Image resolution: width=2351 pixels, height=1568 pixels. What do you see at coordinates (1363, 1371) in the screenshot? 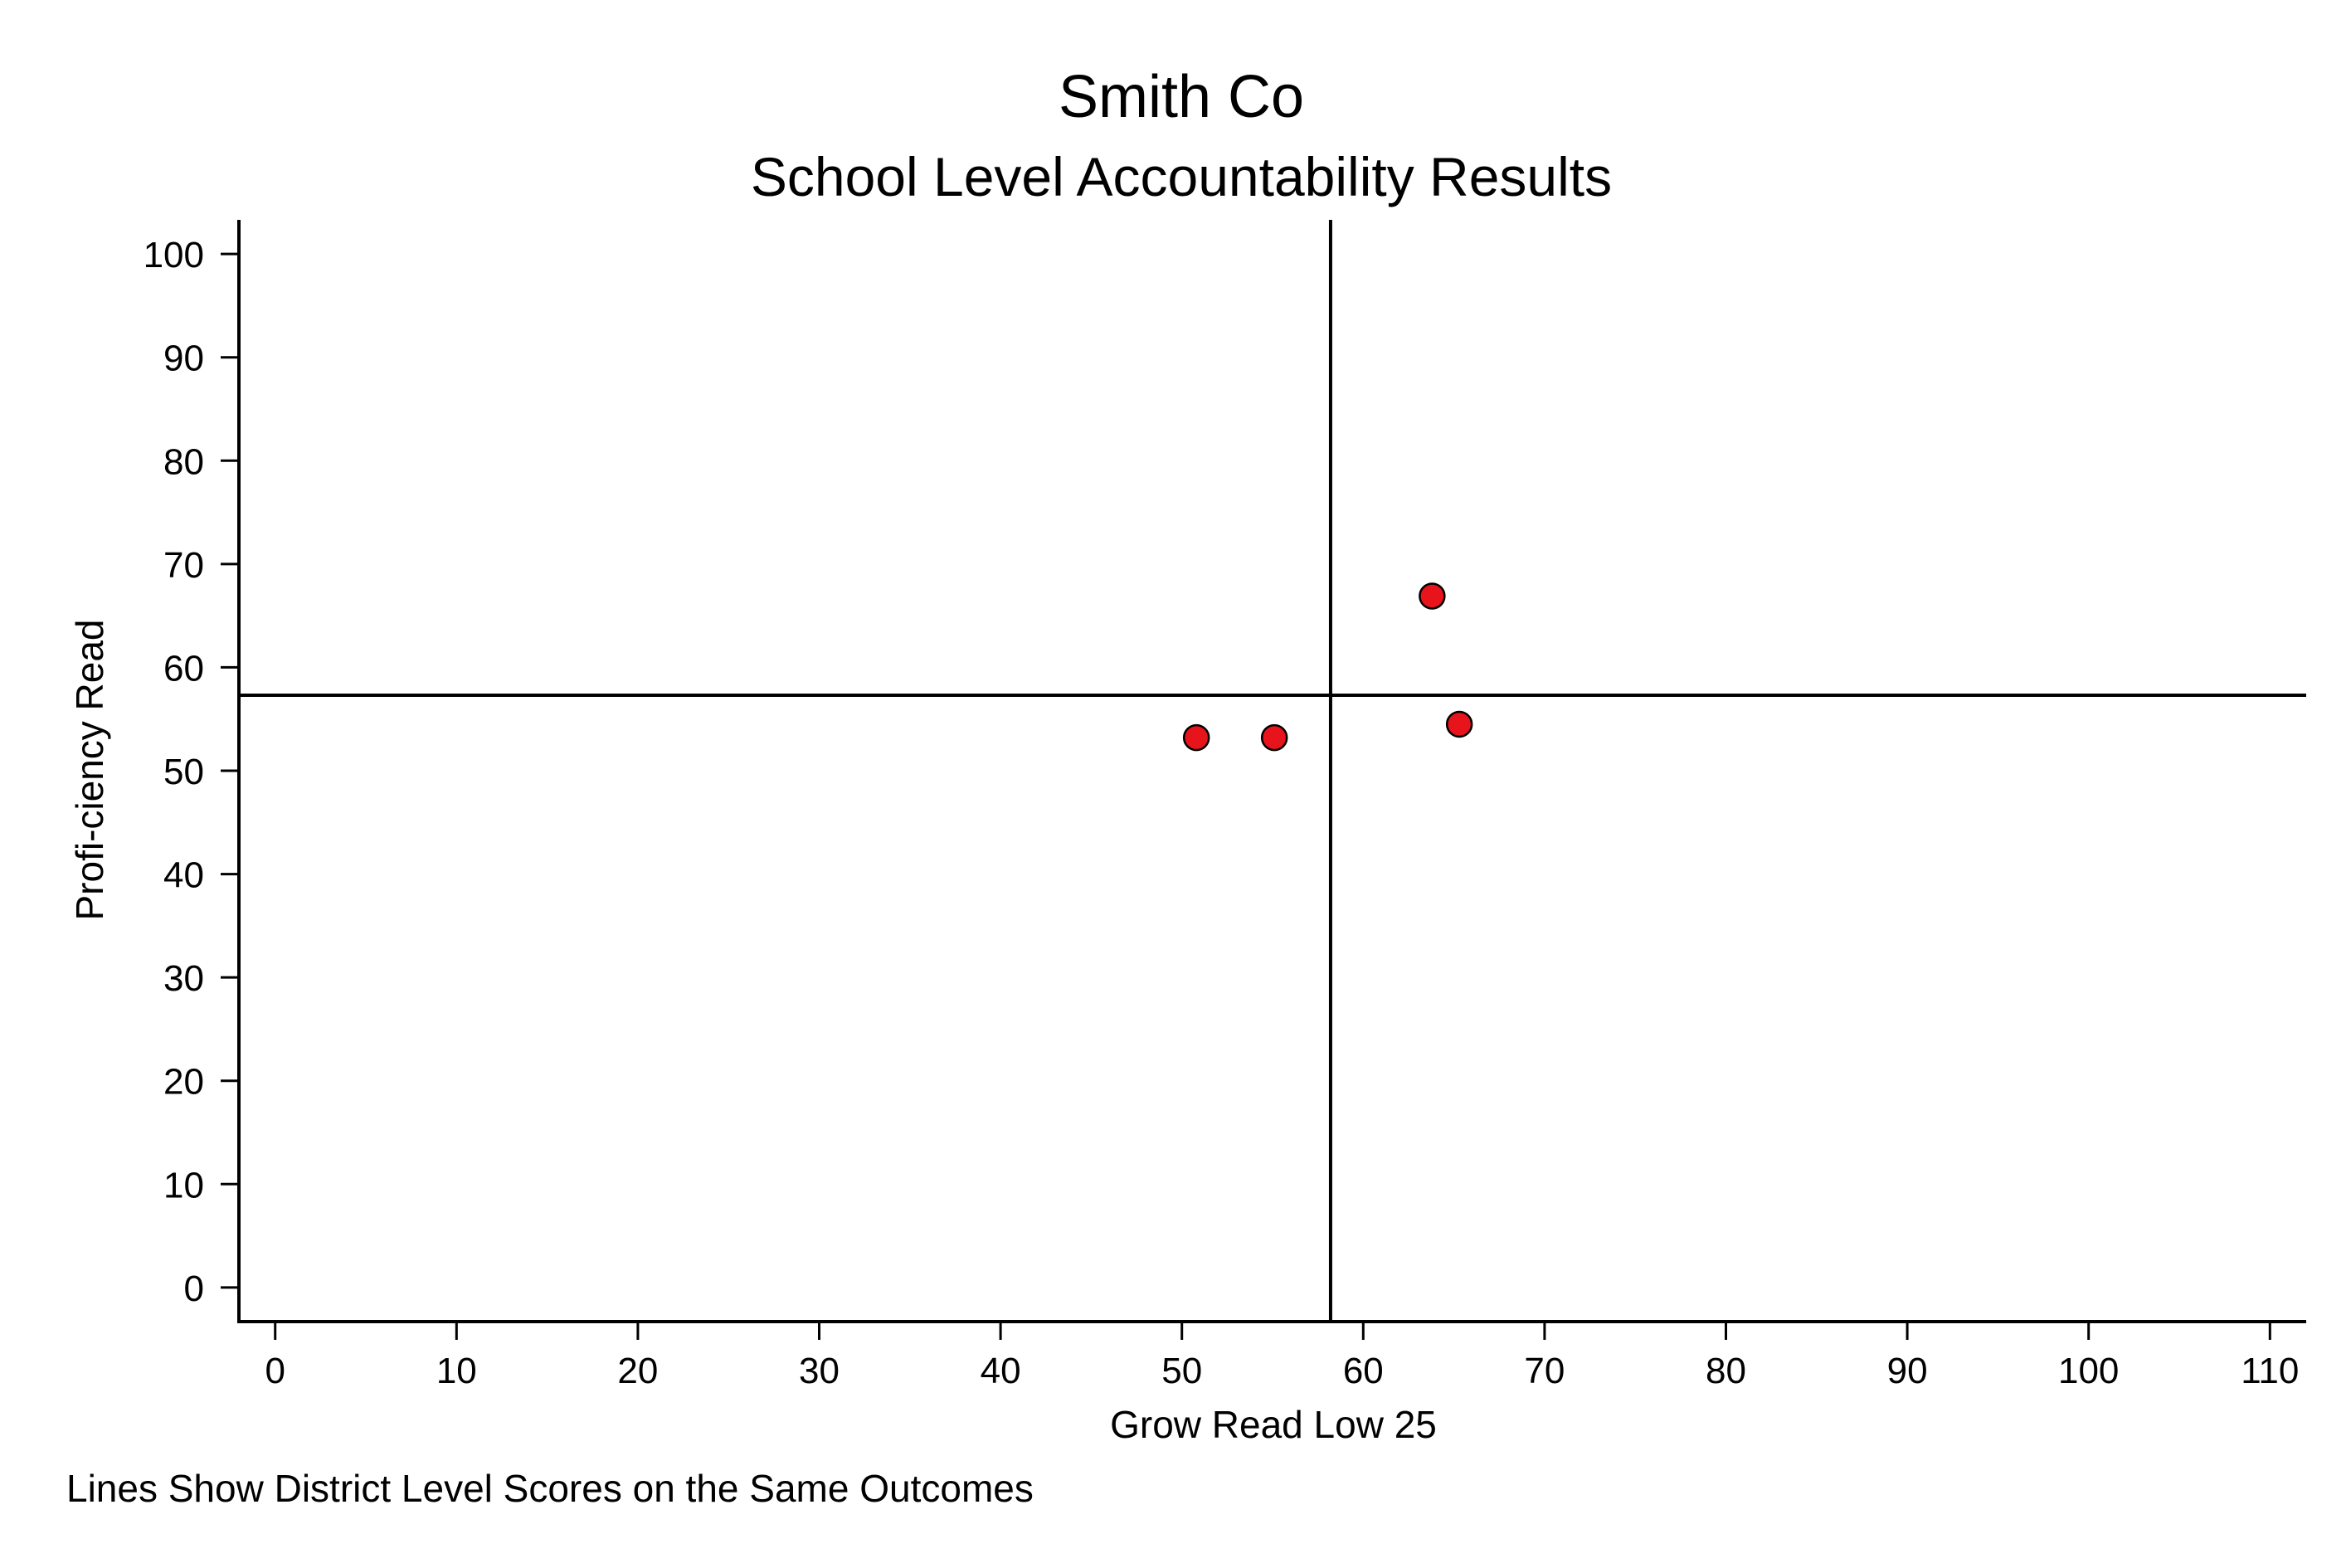
I see `x-tick-label: 60` at bounding box center [1363, 1371].